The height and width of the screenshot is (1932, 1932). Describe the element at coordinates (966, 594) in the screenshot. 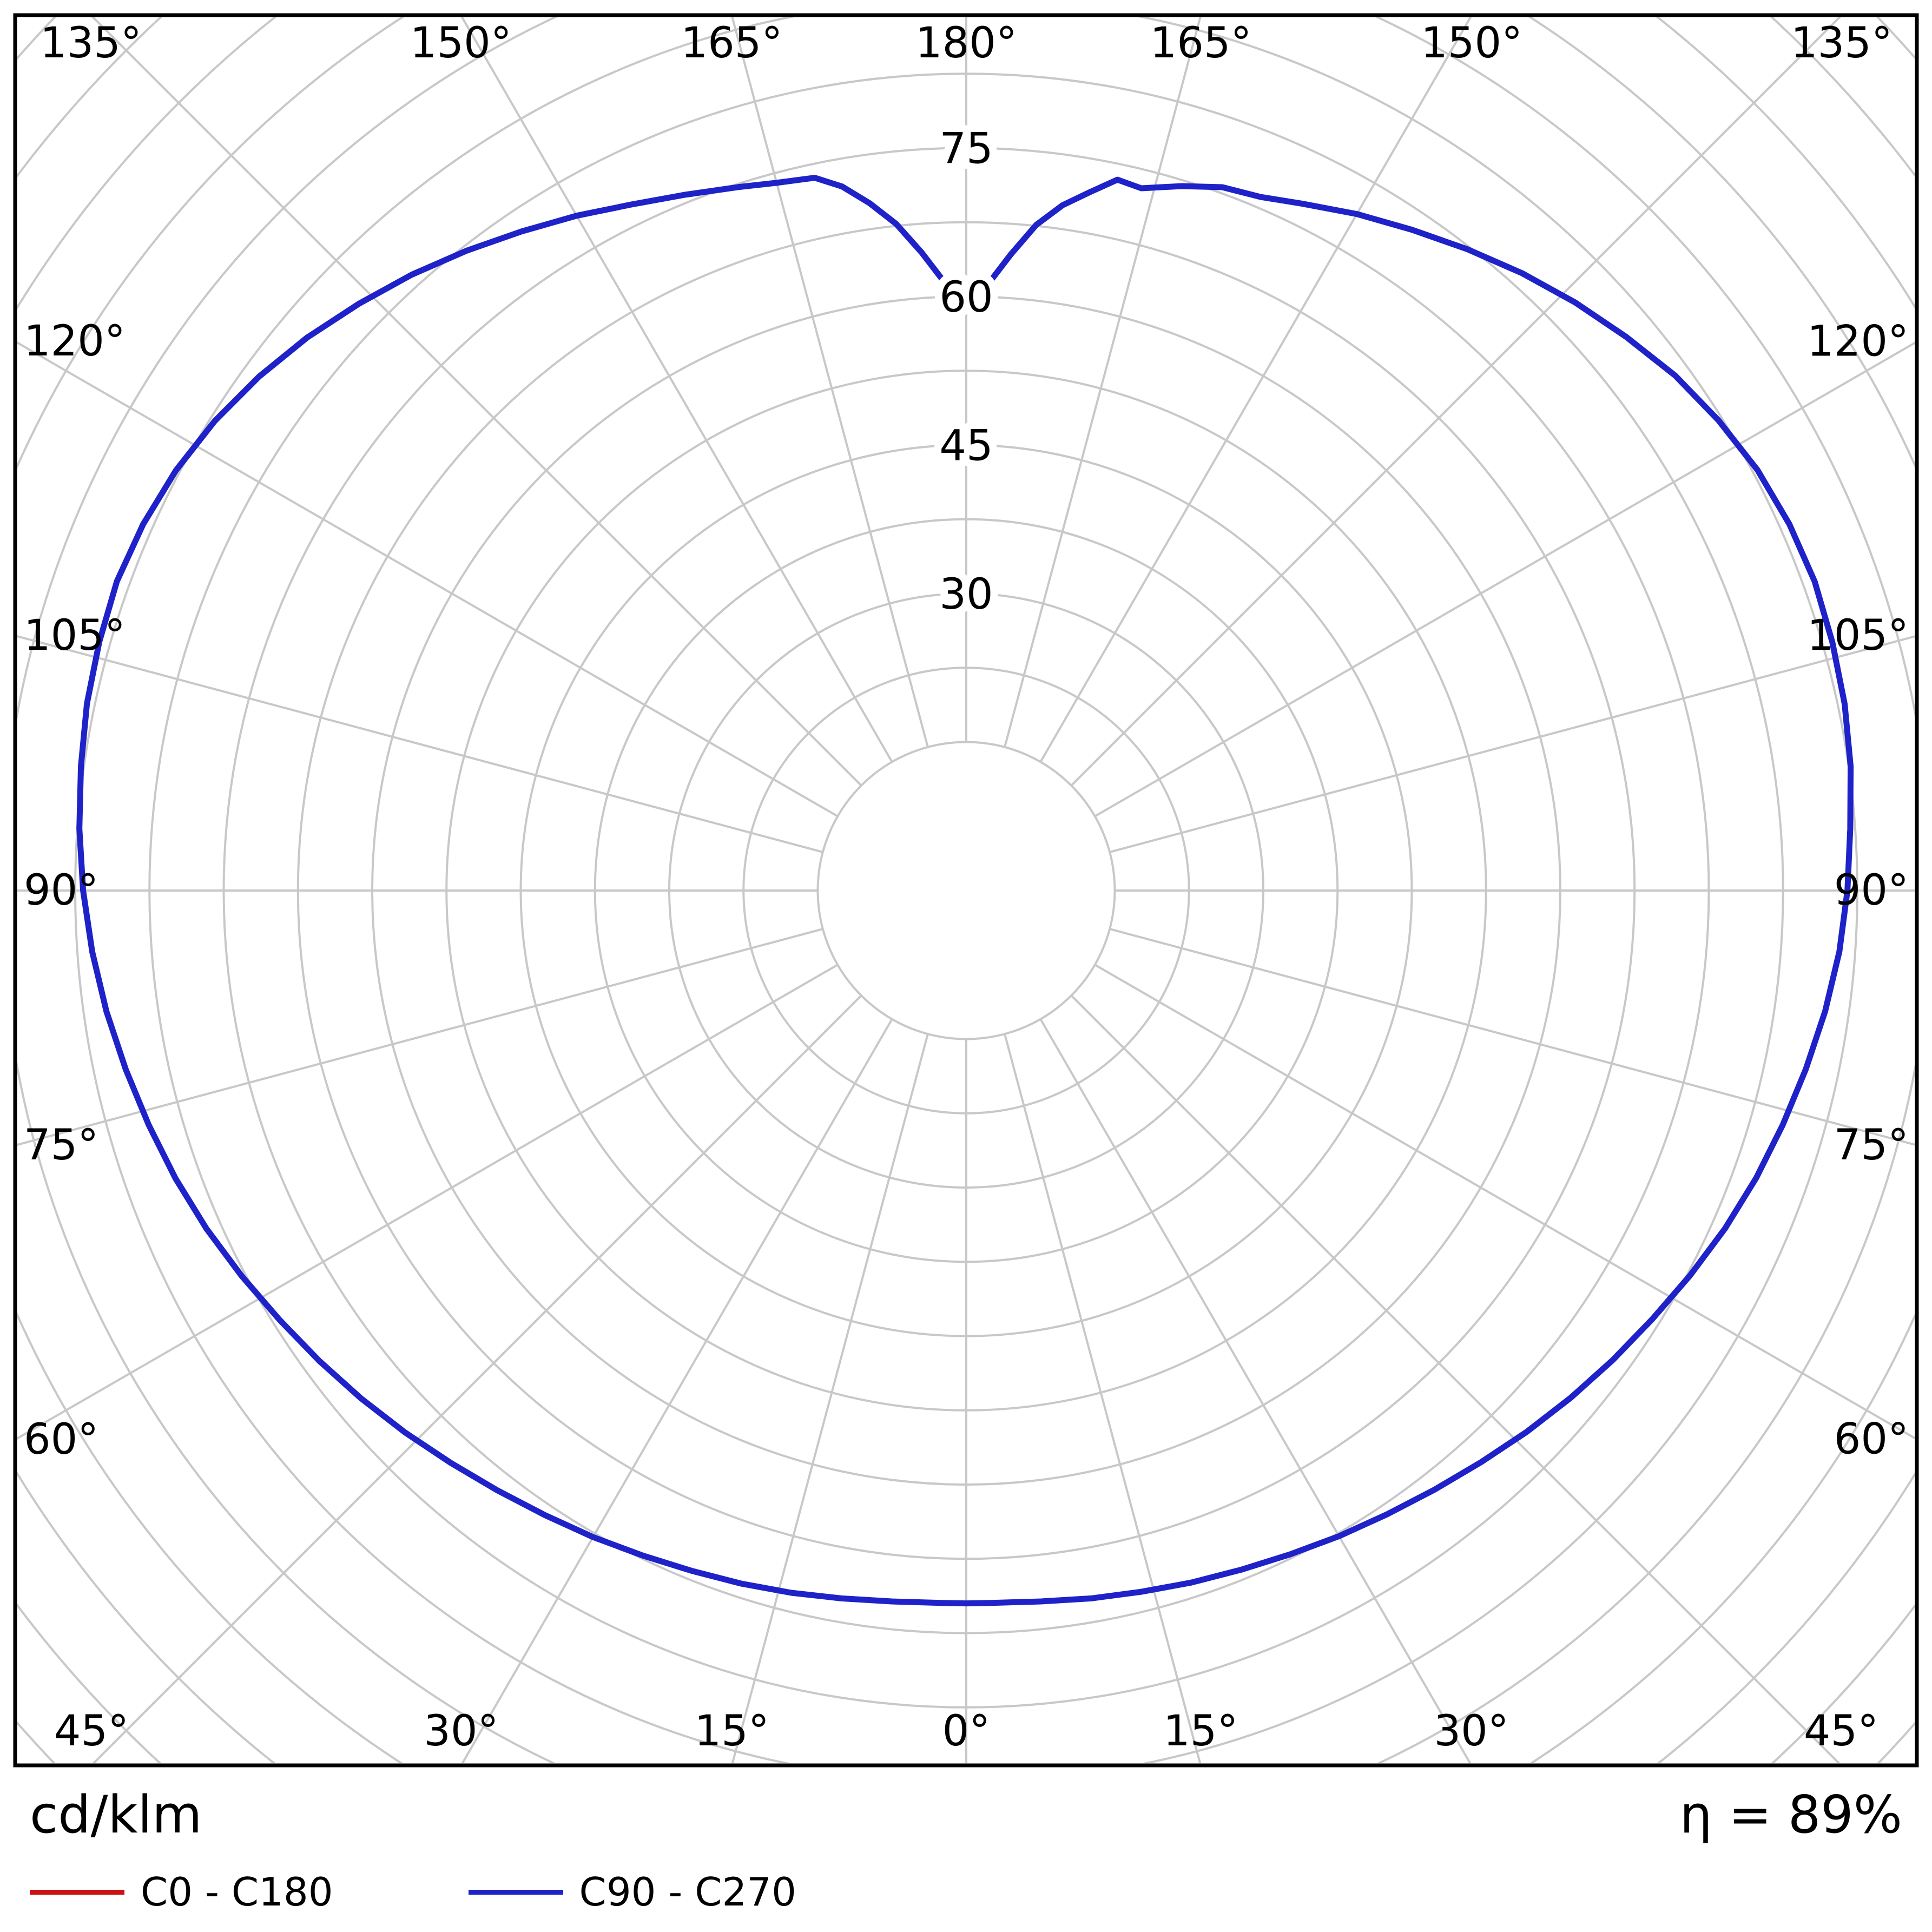

I see `radial-tick-label: 30` at that location.